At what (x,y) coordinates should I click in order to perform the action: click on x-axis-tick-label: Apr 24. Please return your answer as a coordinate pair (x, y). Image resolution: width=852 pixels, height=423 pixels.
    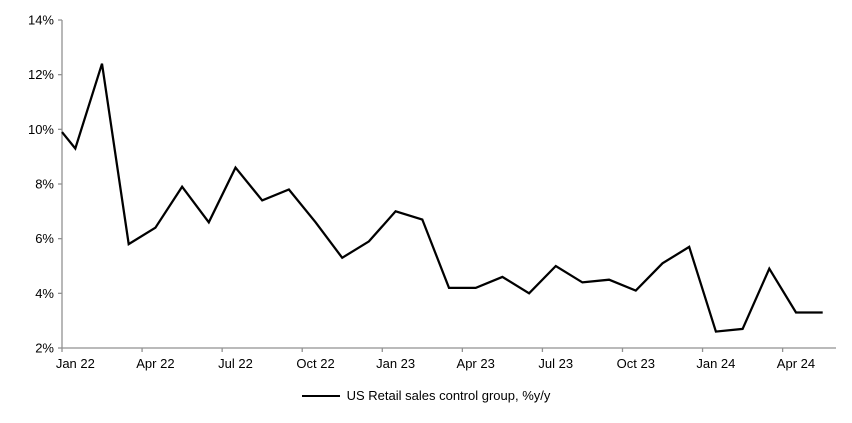
    Looking at the image, I should click on (796, 363).